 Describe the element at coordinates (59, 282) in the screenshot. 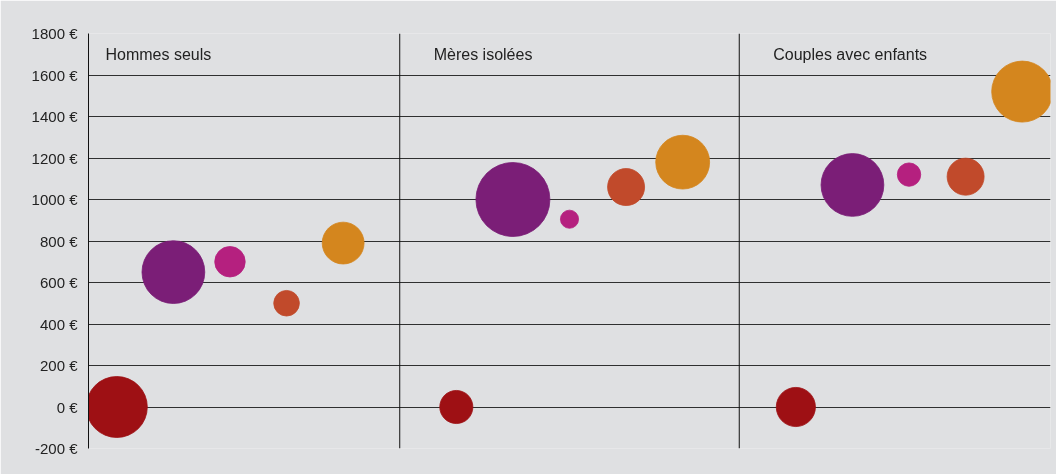

I see `y-tick-label: 600 €` at that location.